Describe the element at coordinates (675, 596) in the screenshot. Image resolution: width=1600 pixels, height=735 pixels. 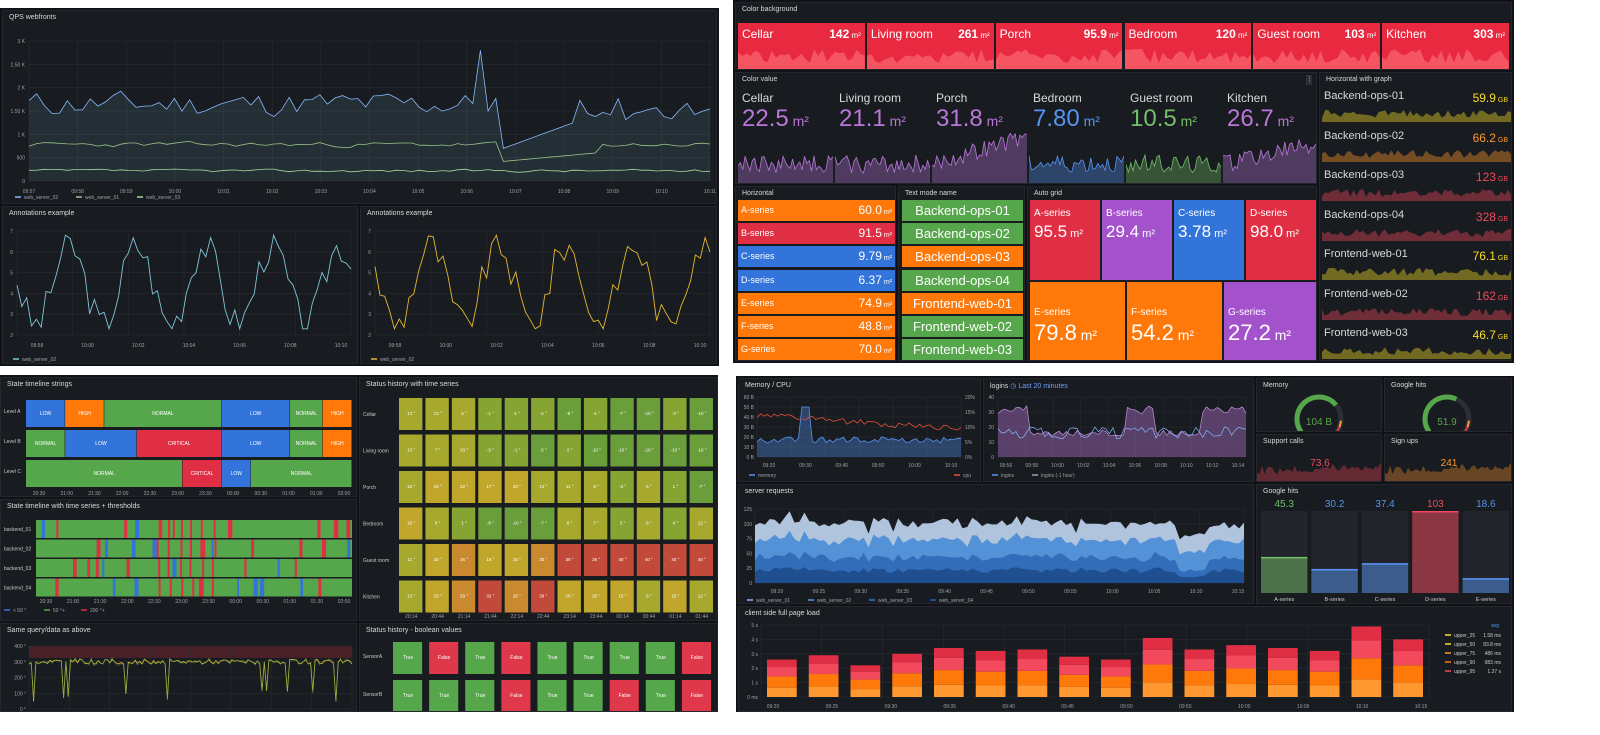
I see `status-cell-value: 15 °` at that location.